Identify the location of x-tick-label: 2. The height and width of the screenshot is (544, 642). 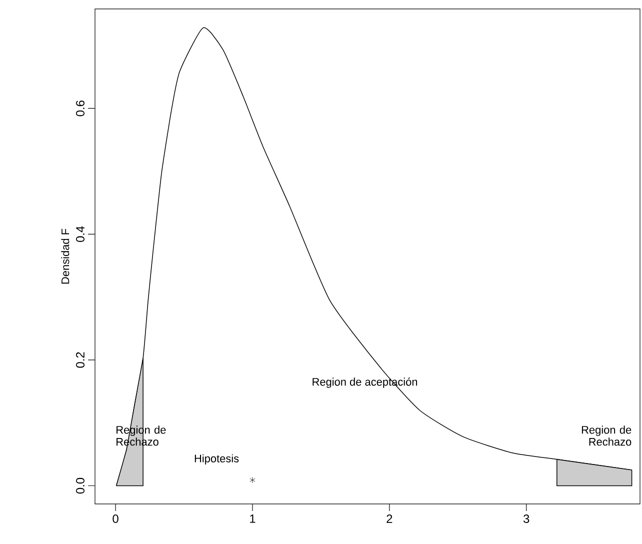
(389, 518).